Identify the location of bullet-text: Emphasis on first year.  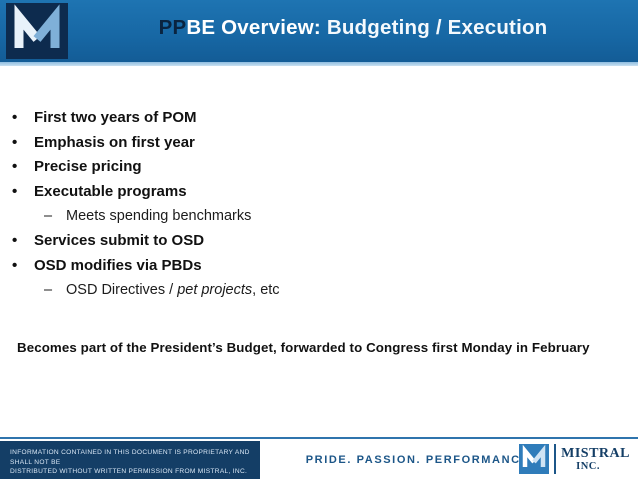
(114, 143).